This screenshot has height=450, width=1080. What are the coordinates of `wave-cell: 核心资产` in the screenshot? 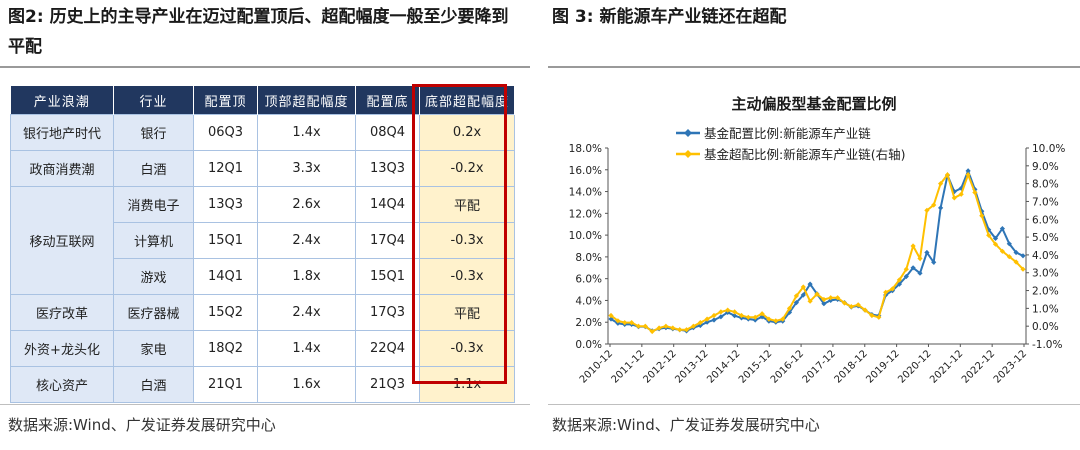 It's located at (62, 384).